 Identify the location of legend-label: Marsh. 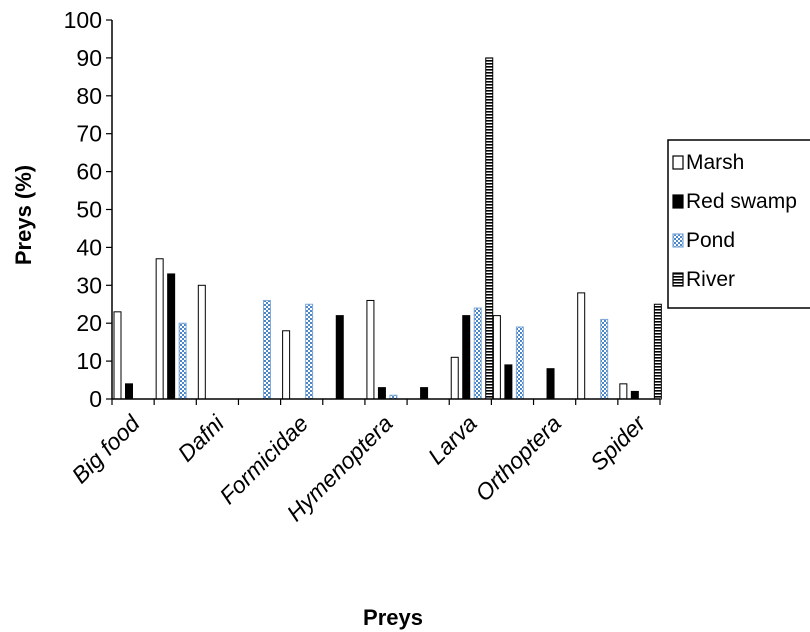
(715, 162).